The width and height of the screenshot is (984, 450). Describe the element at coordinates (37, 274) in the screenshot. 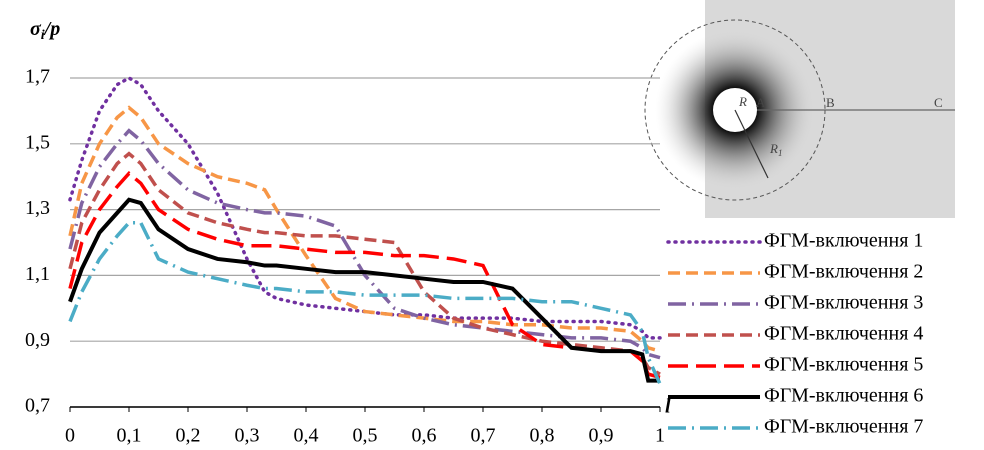

I see `y-tick-label: 1,1` at that location.